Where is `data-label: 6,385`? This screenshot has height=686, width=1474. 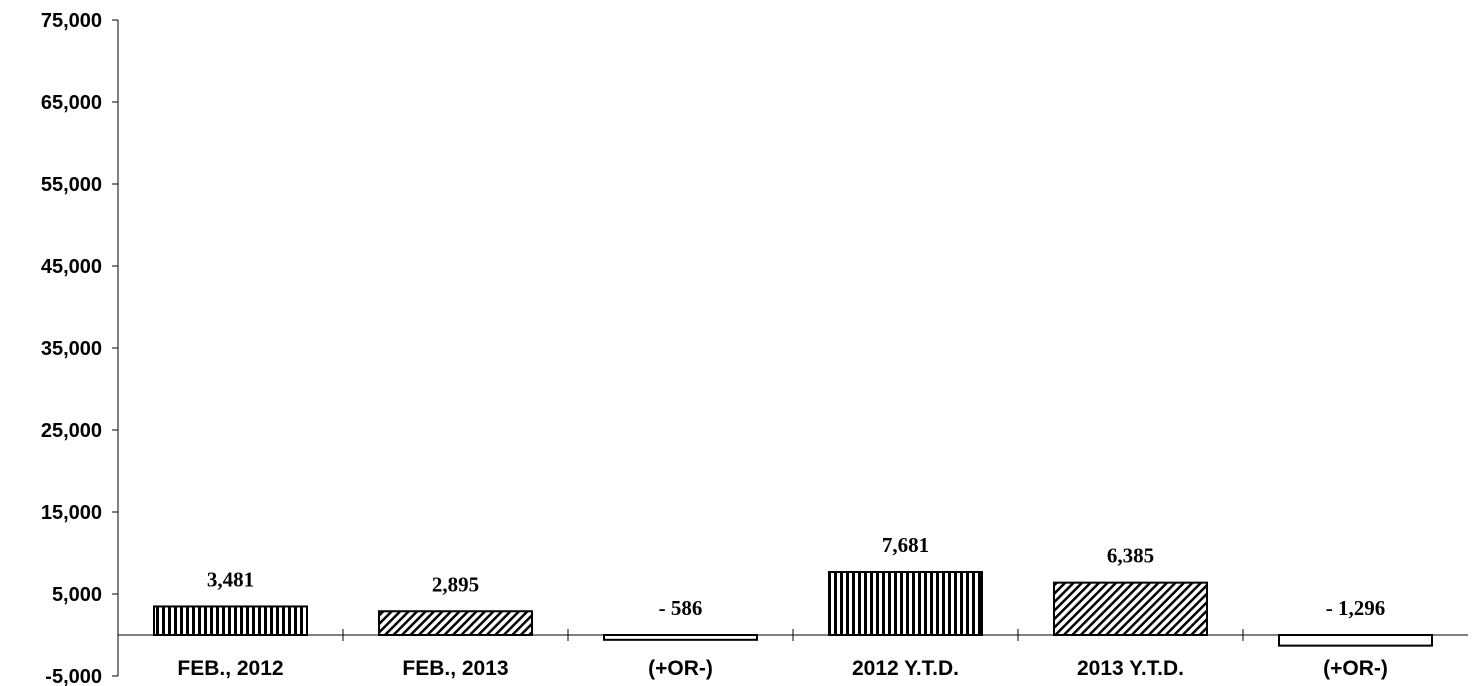
data-label: 6,385 is located at coordinates (1130, 556).